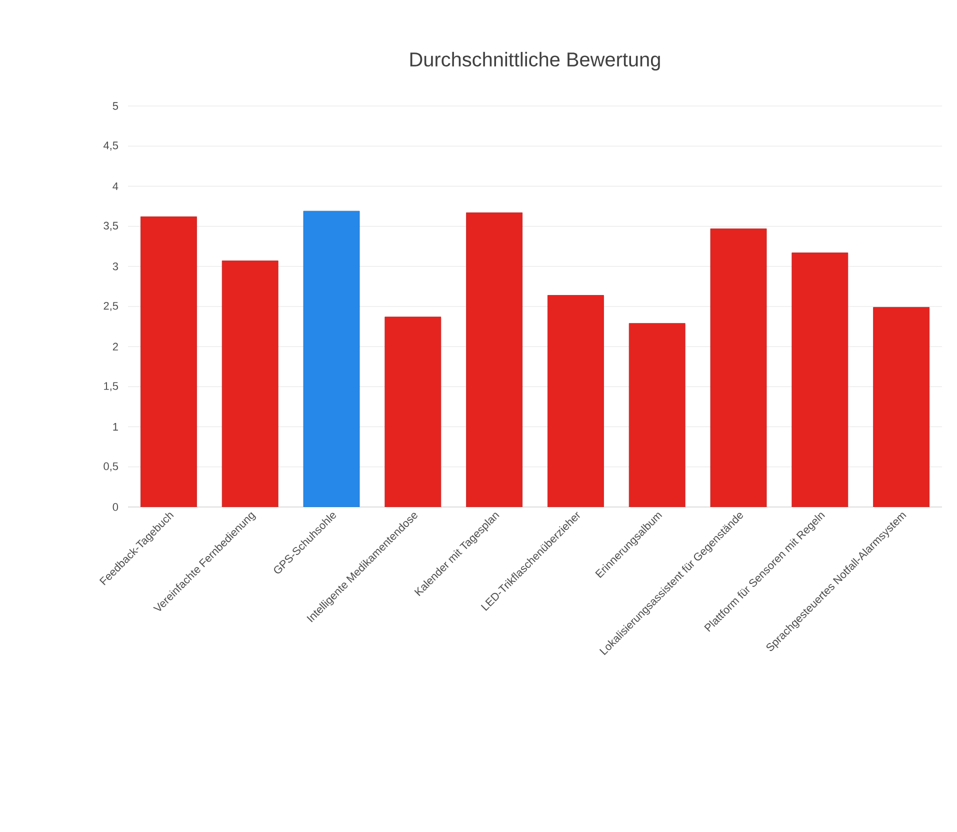 Image resolution: width=957 pixels, height=832 pixels. Describe the element at coordinates (115, 346) in the screenshot. I see `y-tick-label: 2` at that location.